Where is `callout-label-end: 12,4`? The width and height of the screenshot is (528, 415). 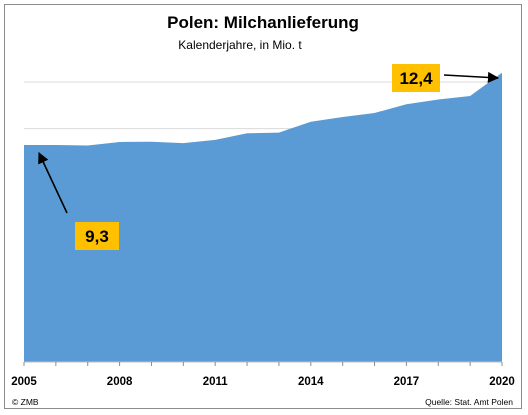 callout-label-end: 12,4 is located at coordinates (416, 78).